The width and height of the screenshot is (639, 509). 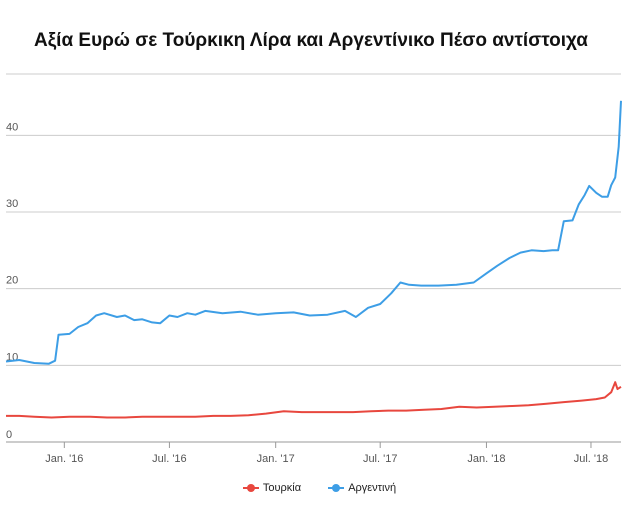 What do you see at coordinates (169, 459) in the screenshot?
I see `x-tick-label: Jul. '16` at bounding box center [169, 459].